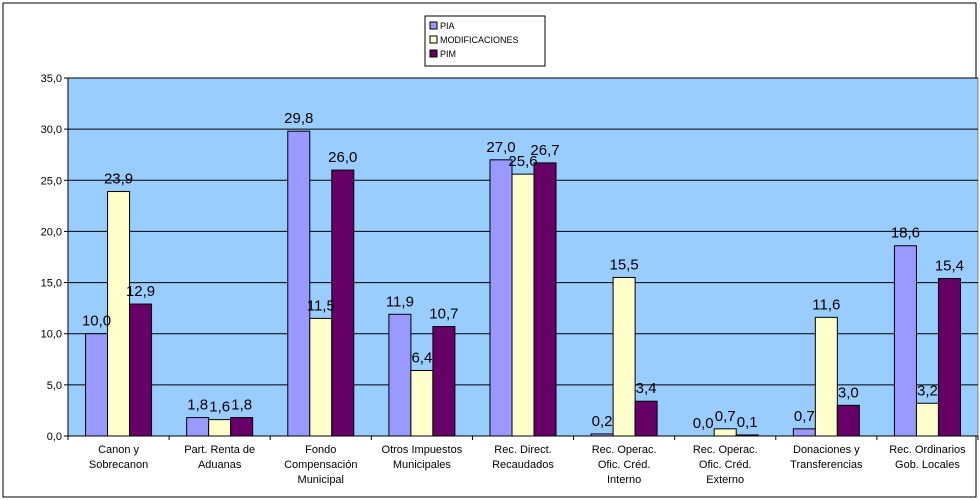  What do you see at coordinates (522, 161) in the screenshot?
I see `data-label: 25,6` at bounding box center [522, 161].